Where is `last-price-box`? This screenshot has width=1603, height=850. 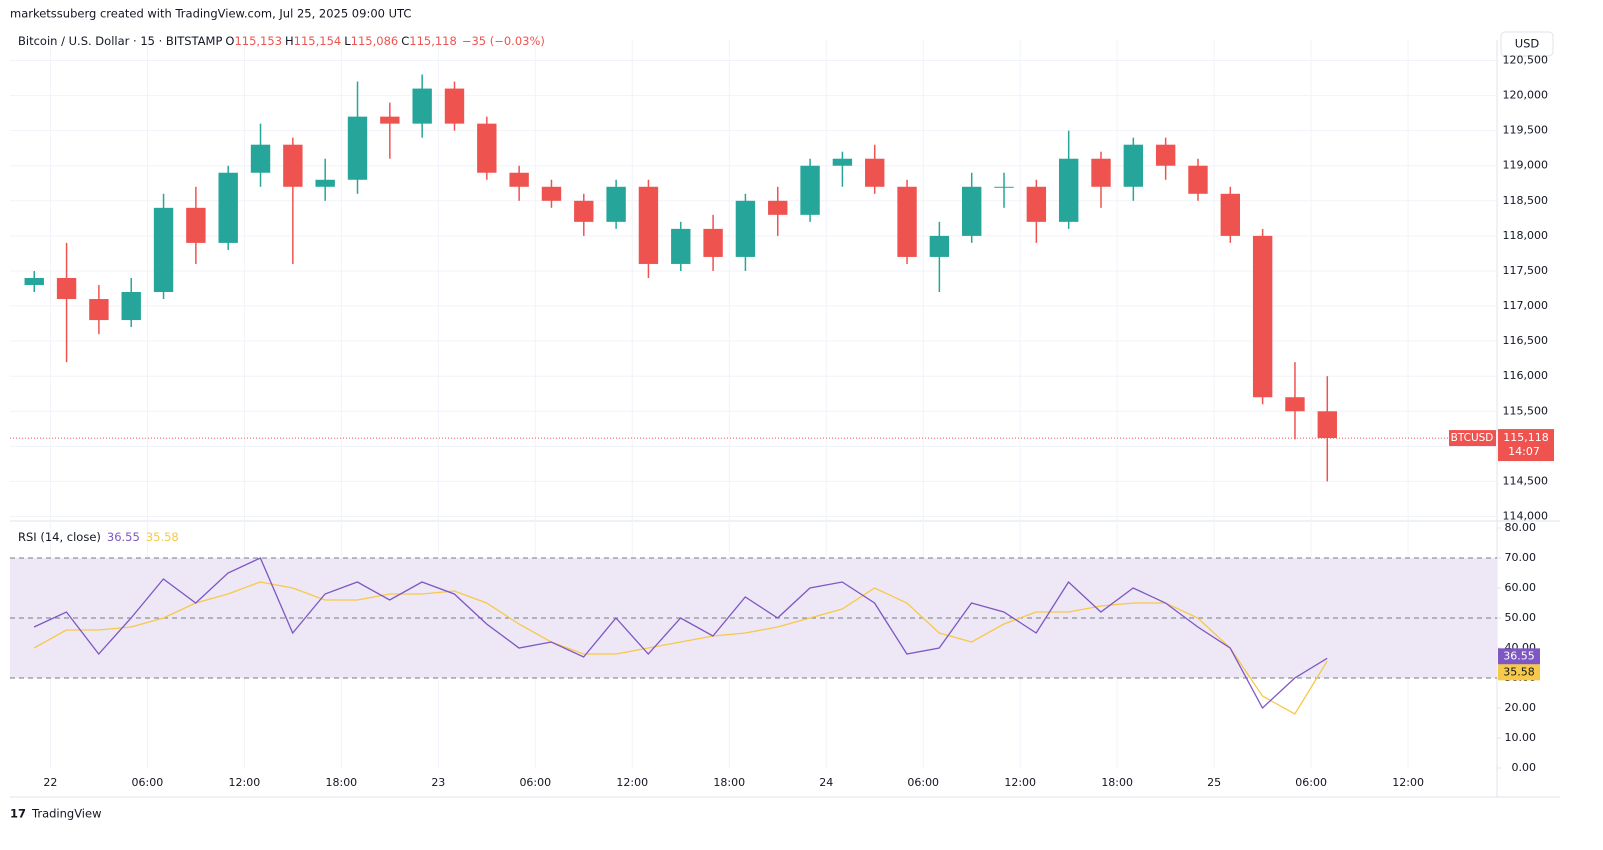 last-price-box is located at coordinates (1526, 445).